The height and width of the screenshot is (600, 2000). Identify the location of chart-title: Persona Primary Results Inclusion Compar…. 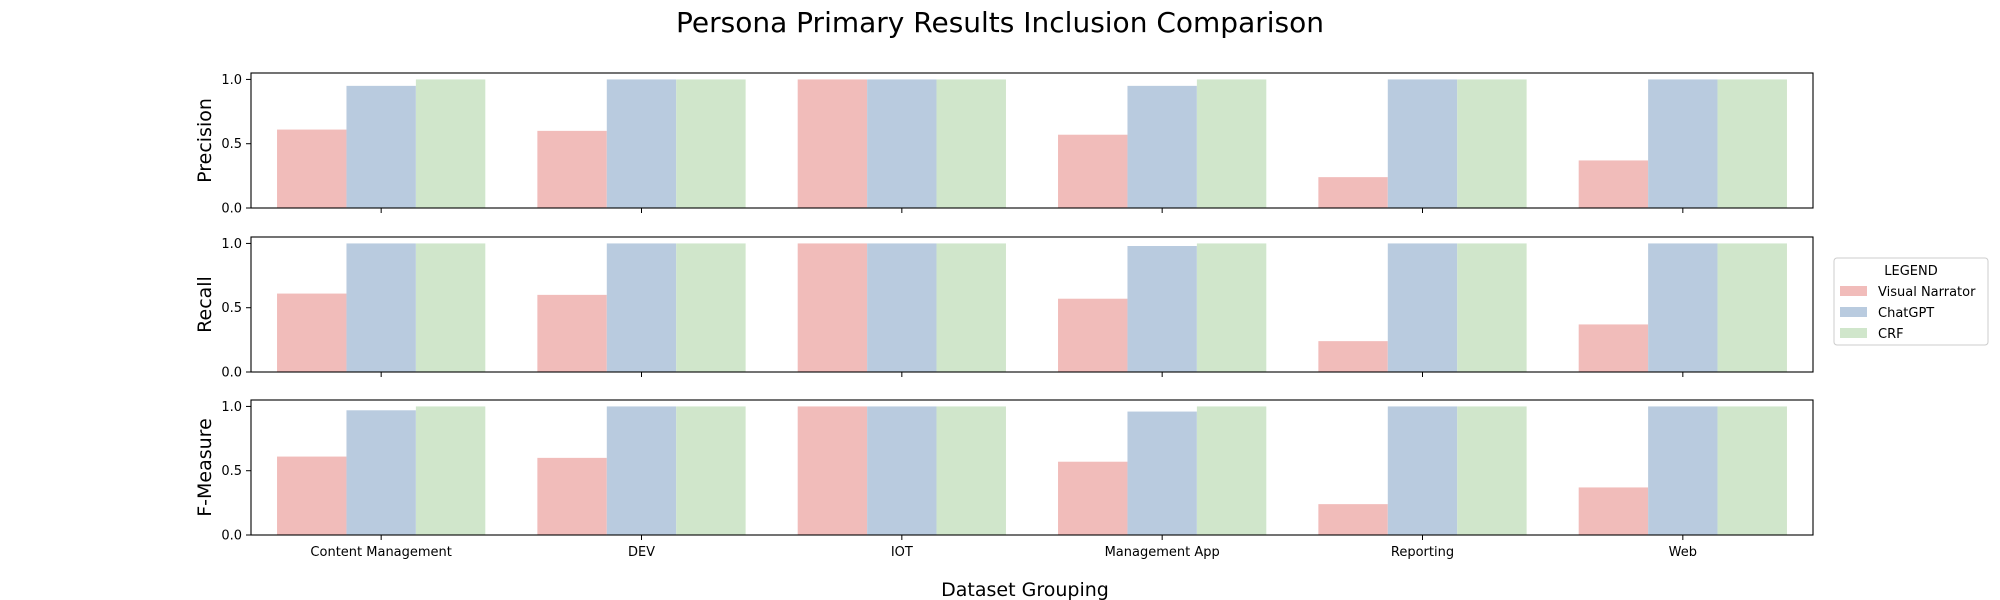
(1000, 22).